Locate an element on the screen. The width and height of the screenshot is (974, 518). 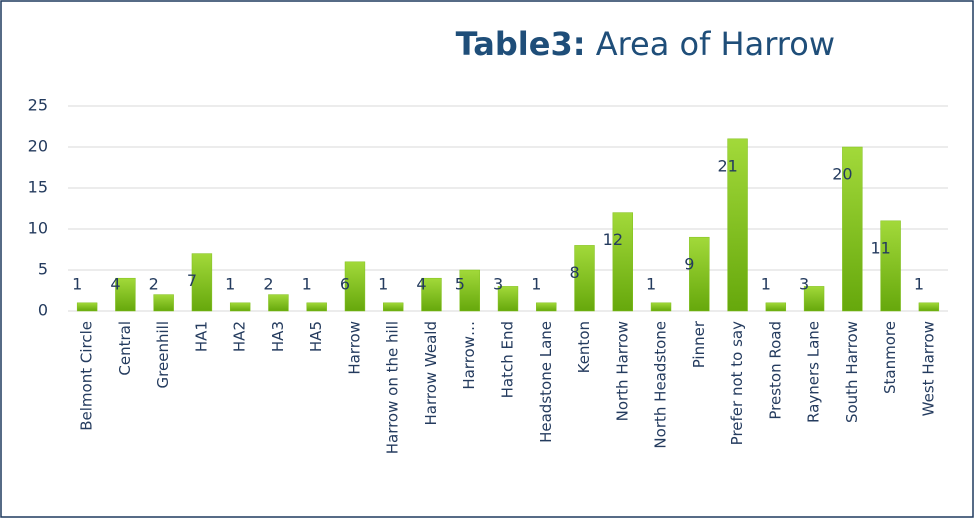
data-label: 6 is located at coordinates (345, 284).